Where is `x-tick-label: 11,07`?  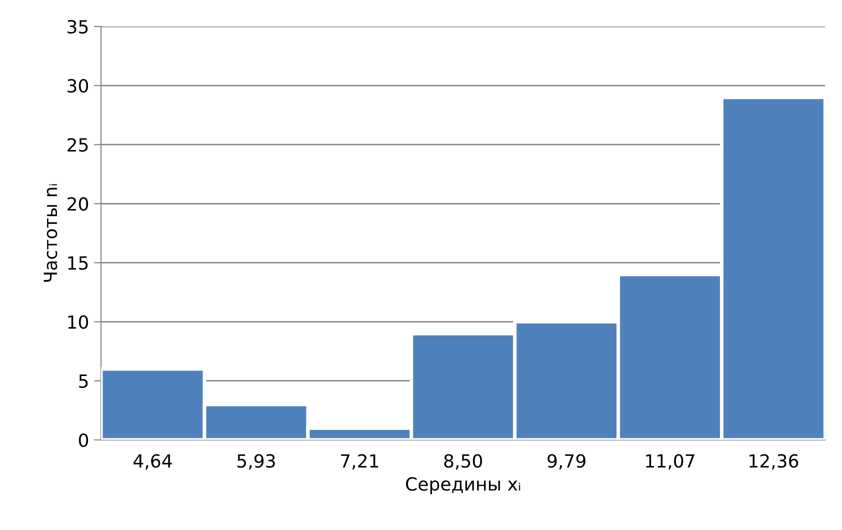 x-tick-label: 11,07 is located at coordinates (670, 462).